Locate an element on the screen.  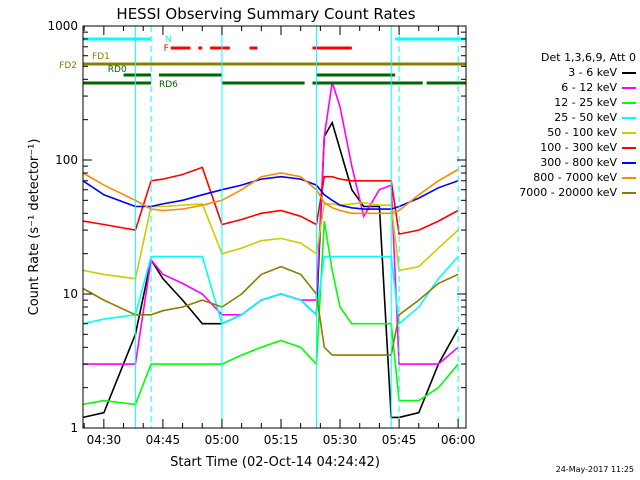
legend-title: Det 1,3,6,9, Att 0 is located at coordinates (588, 57).